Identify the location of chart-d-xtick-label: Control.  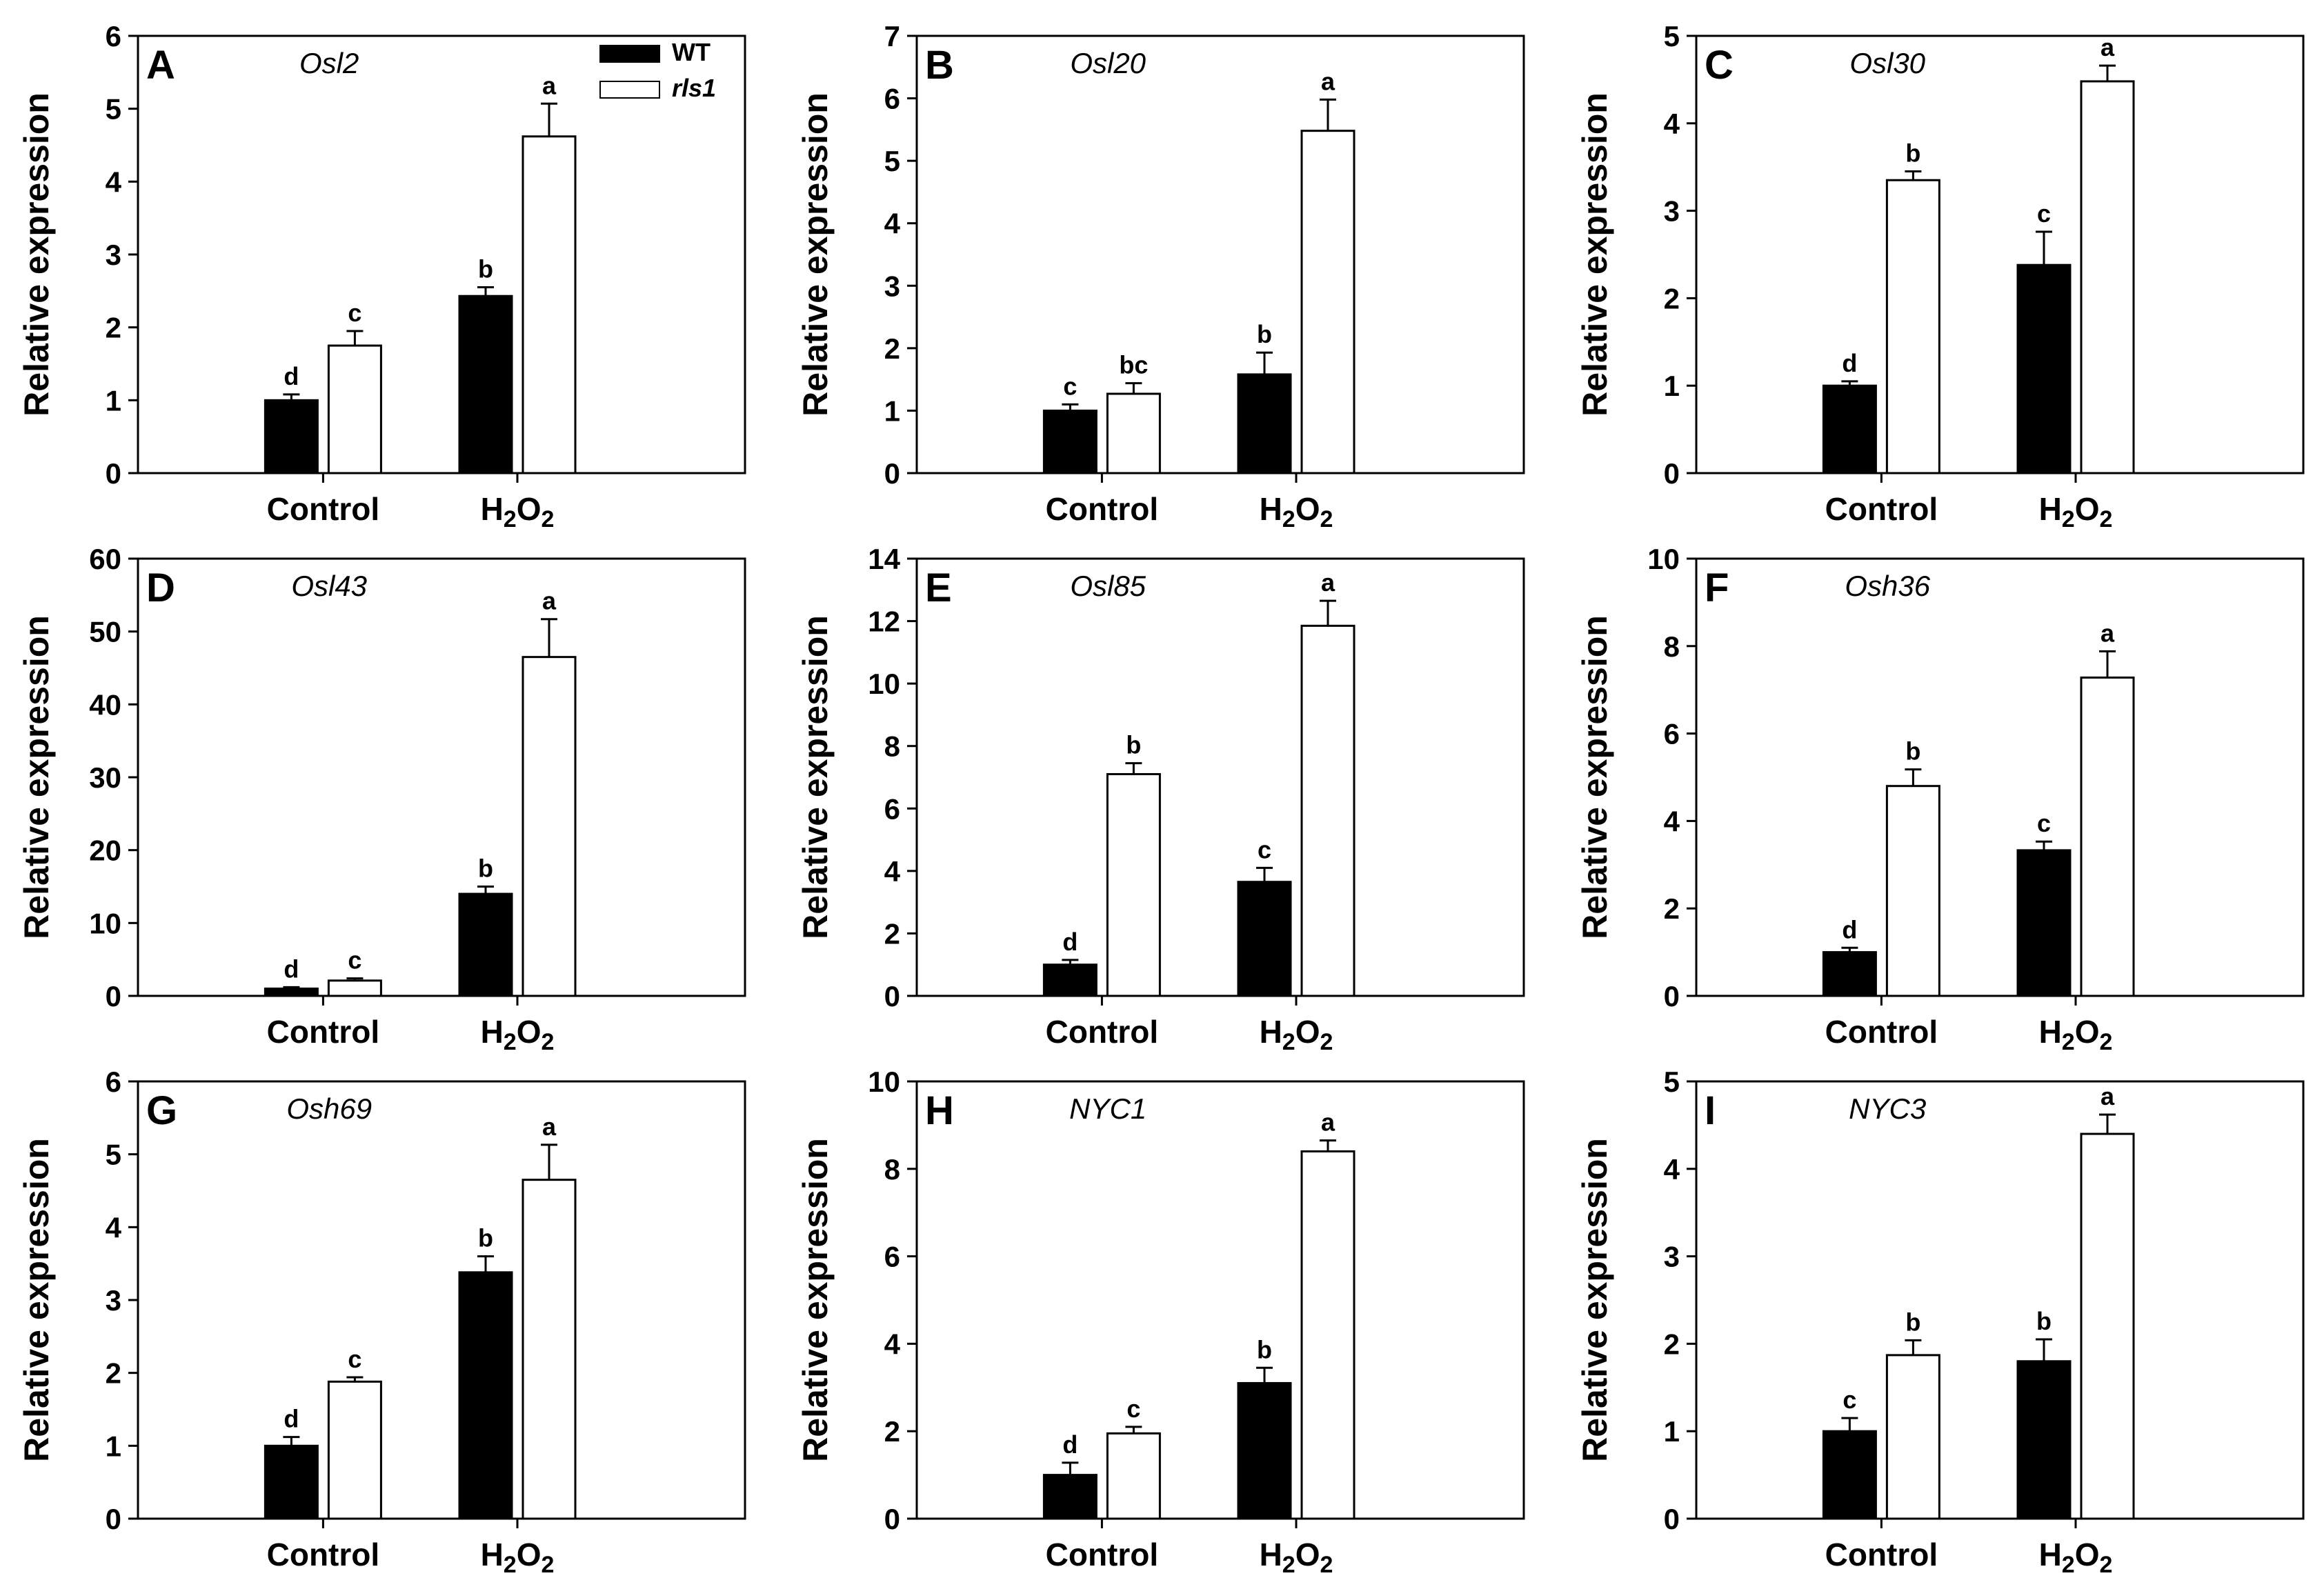
(323, 1032).